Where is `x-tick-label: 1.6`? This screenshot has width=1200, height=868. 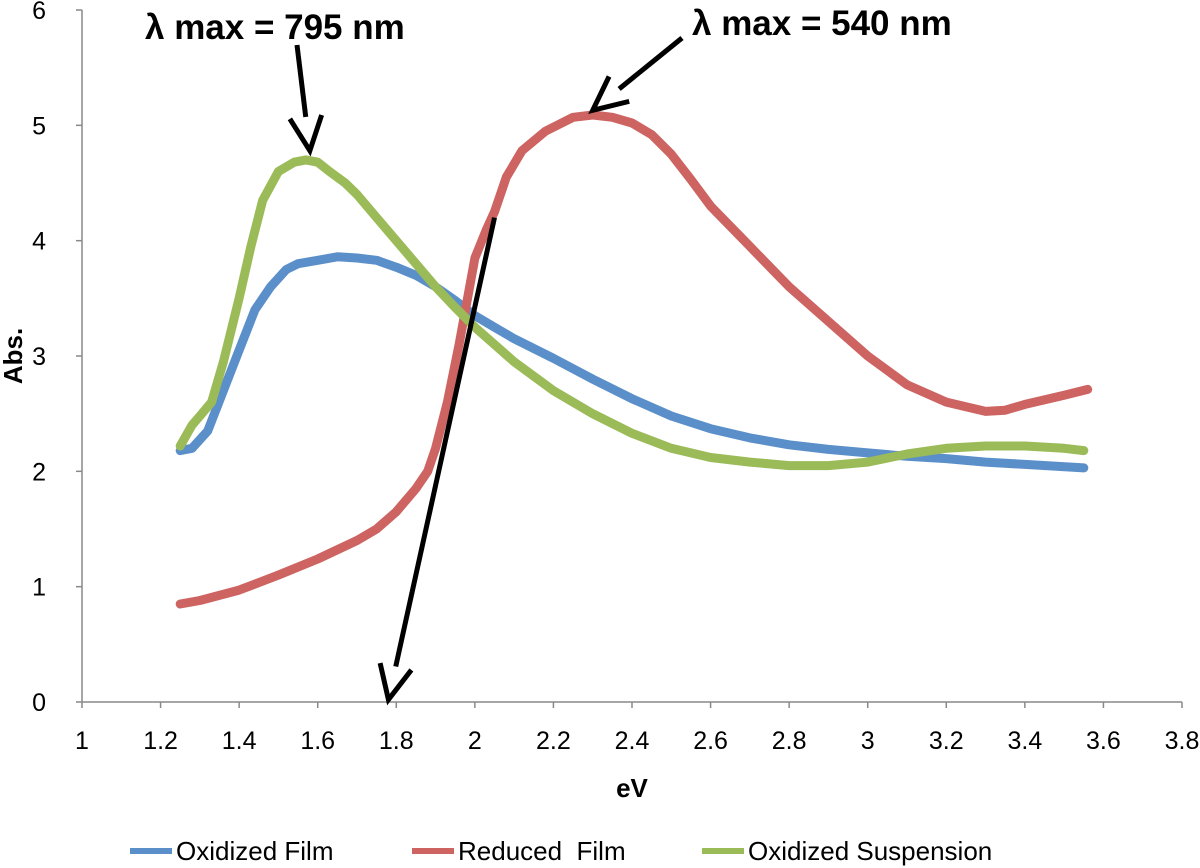 x-tick-label: 1.6 is located at coordinates (317, 741).